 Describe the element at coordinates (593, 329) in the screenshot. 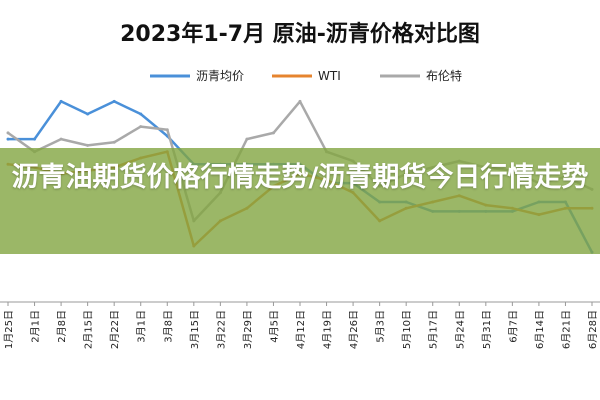

I see `x-tick-label-22: 6月28日` at that location.